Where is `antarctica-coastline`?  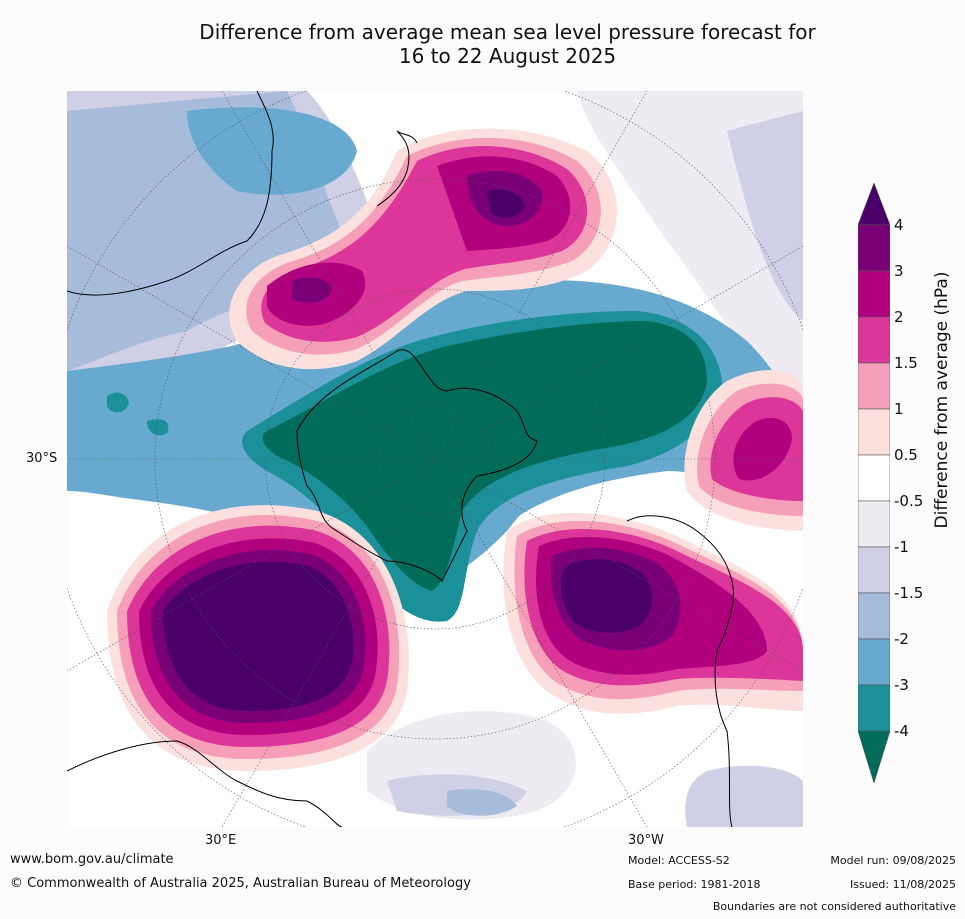 antarctica-coastline is located at coordinates (417, 465).